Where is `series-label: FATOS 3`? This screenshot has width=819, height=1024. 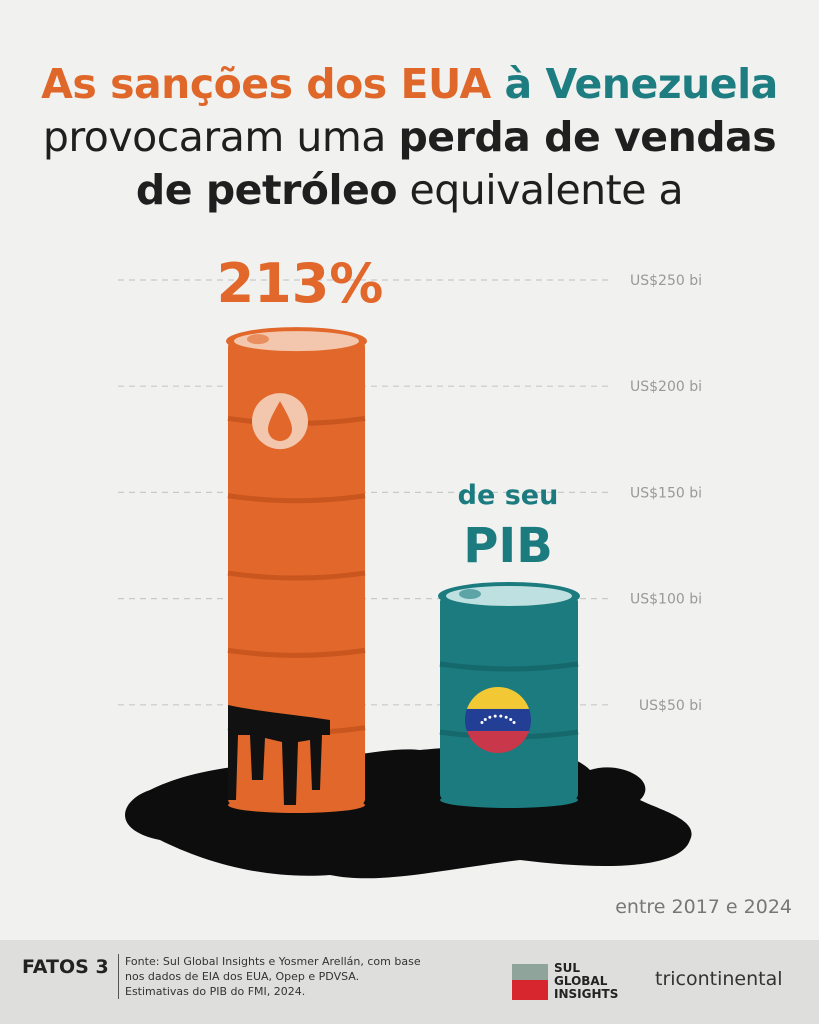
series-label: FATOS 3 is located at coordinates (65, 967).